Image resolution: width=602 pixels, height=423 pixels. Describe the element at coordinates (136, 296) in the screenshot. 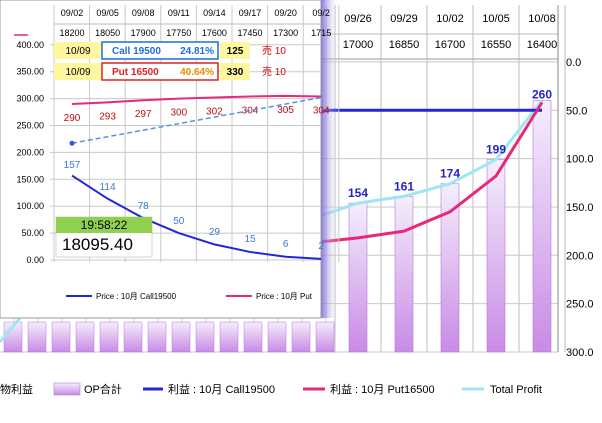

I see `inset-legend-call: Price : 10月 Call19500` at that location.